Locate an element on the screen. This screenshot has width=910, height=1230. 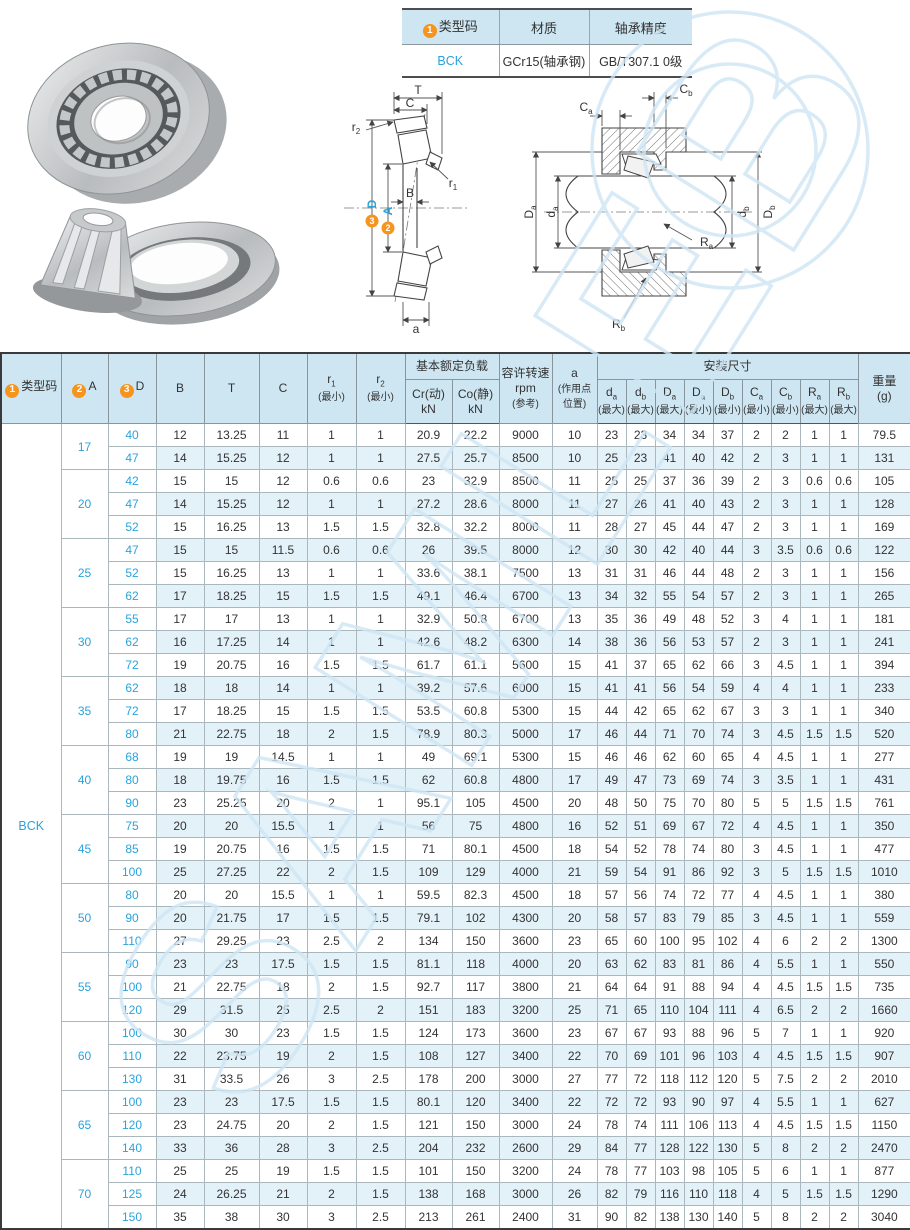
cell-T: 25 is located at coordinates (231, 1171).